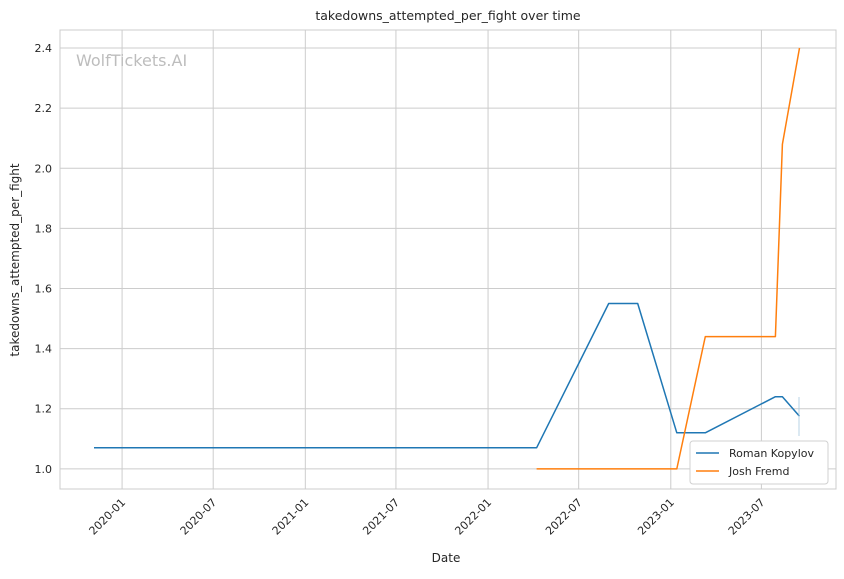  I want to click on x-tick-label: 2021-07, so click(381, 517).